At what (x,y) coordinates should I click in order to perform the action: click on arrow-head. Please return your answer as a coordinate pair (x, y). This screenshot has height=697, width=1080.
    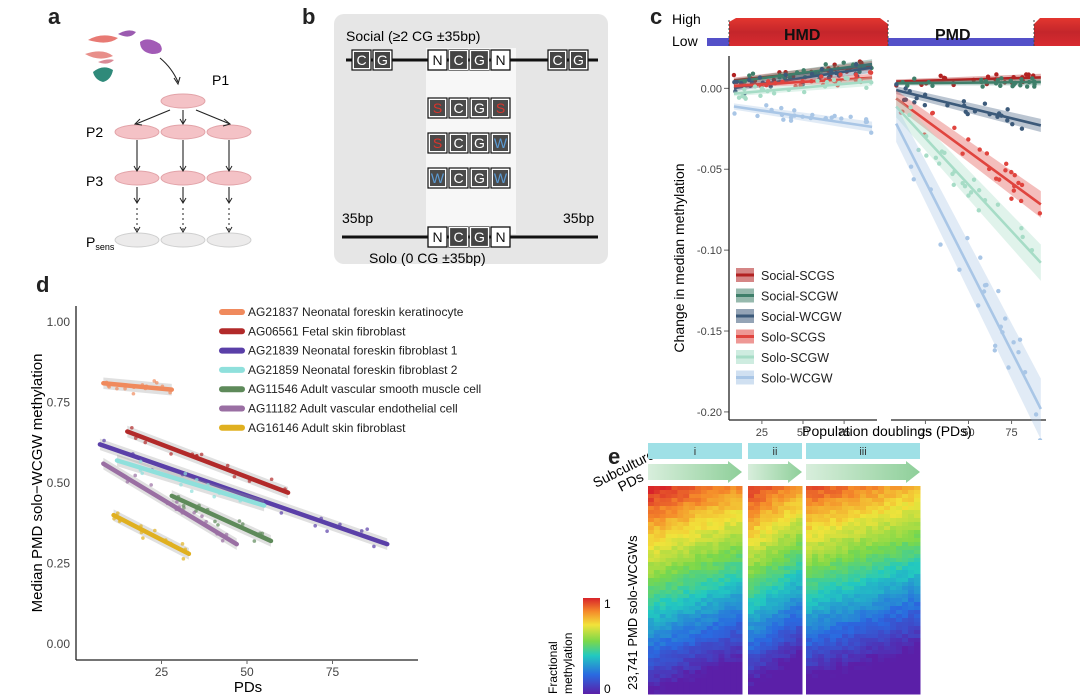
    Looking at the image, I should click on (229, 168).